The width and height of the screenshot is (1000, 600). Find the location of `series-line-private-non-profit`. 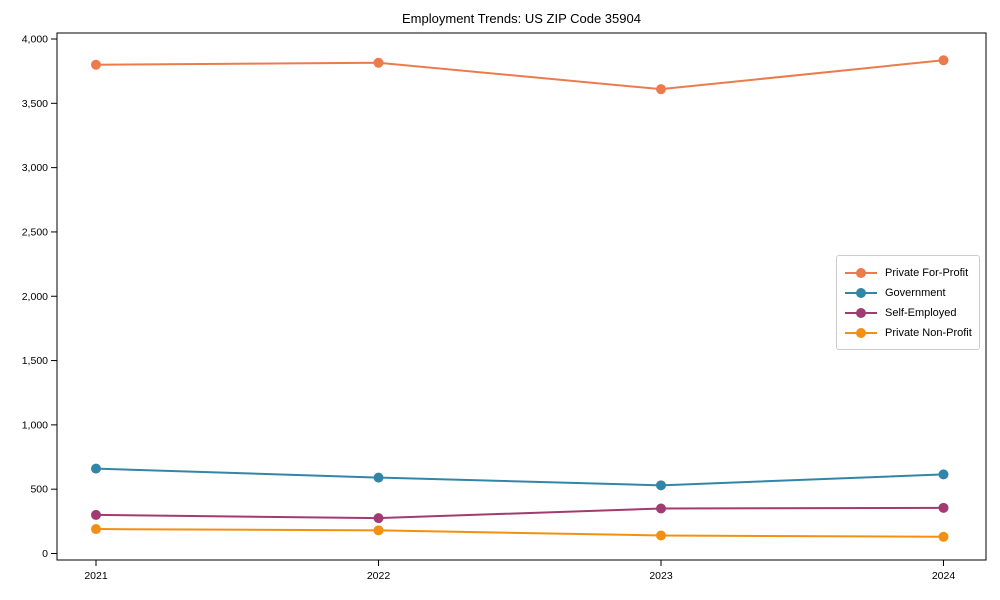

series-line-private-non-profit is located at coordinates (519, 533).